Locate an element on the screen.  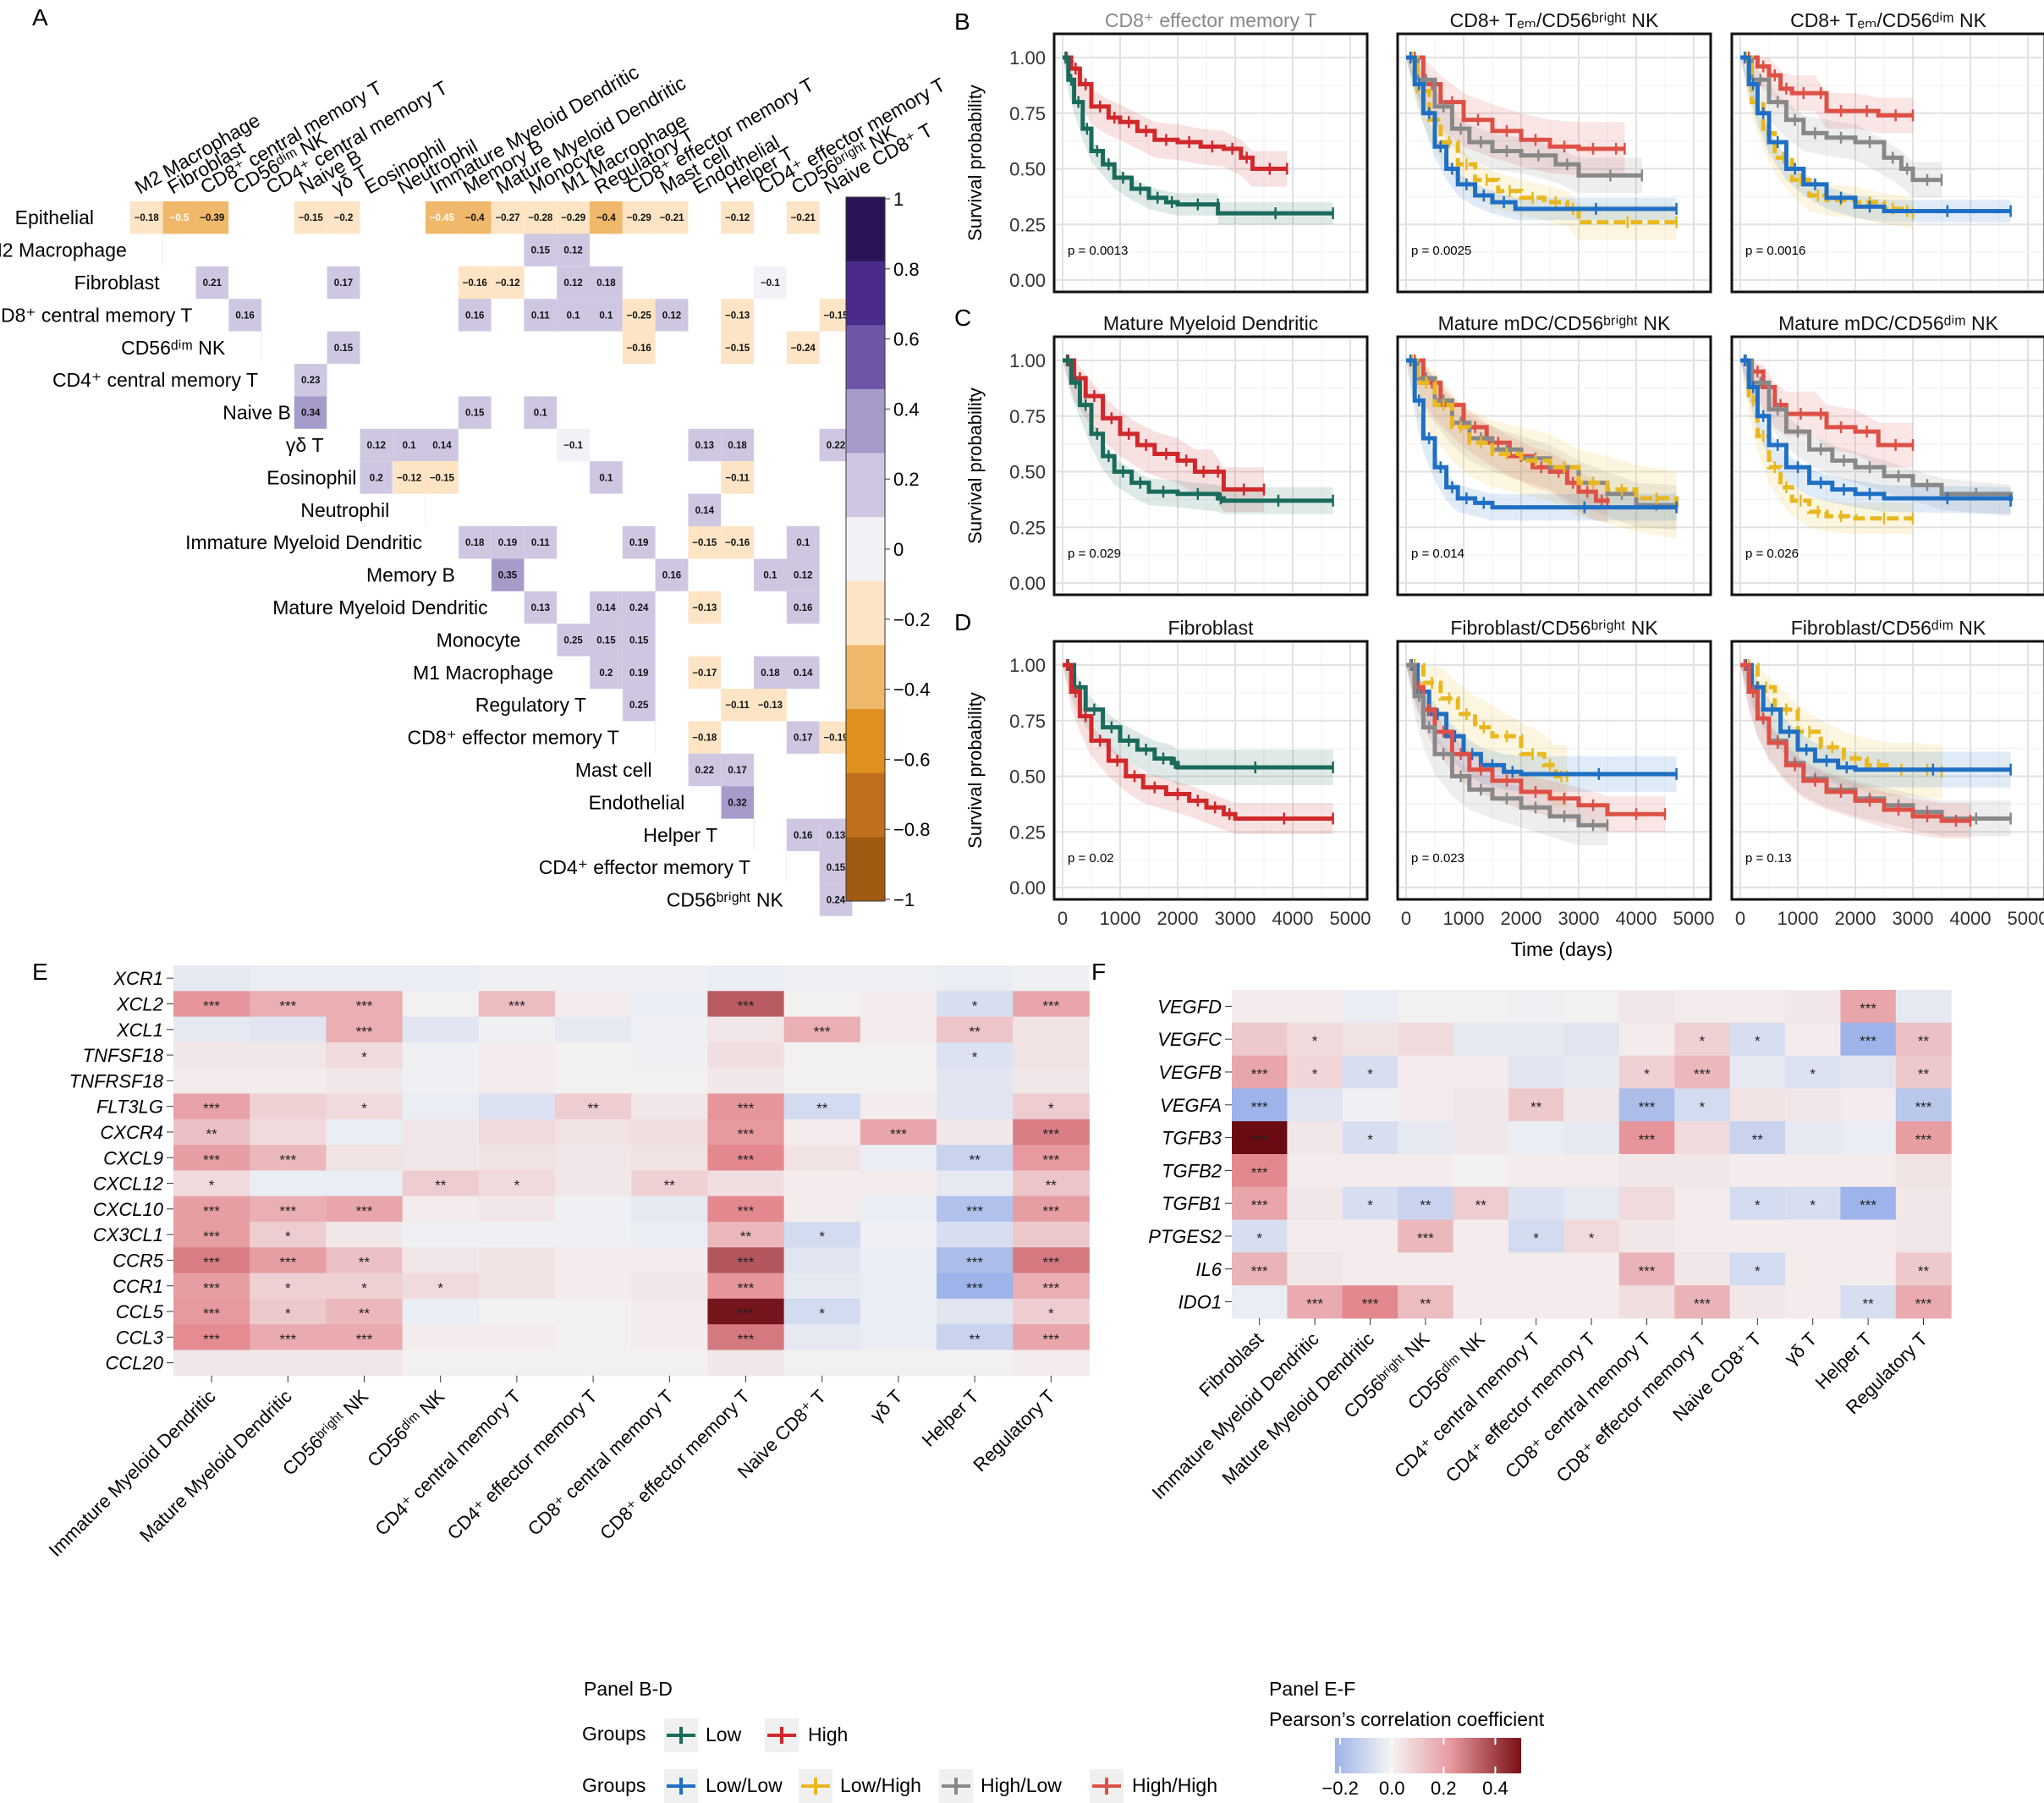
row-label: TNFRSF18 is located at coordinates (116, 1080).